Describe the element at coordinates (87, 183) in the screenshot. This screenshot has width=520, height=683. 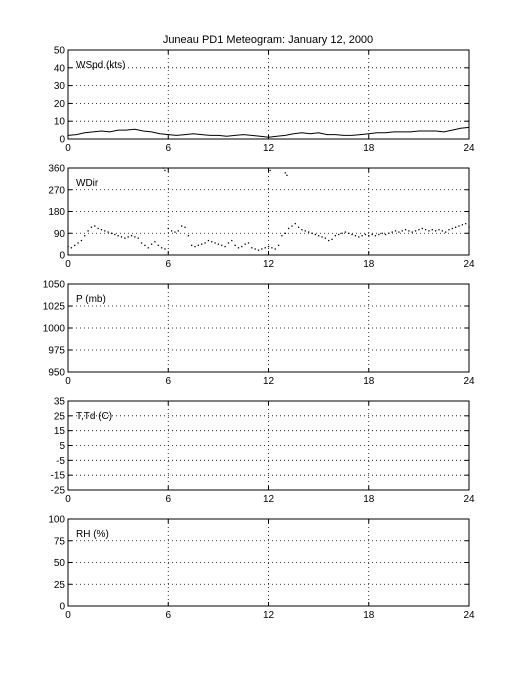
I see `panel-label-wdir: WDir` at that location.